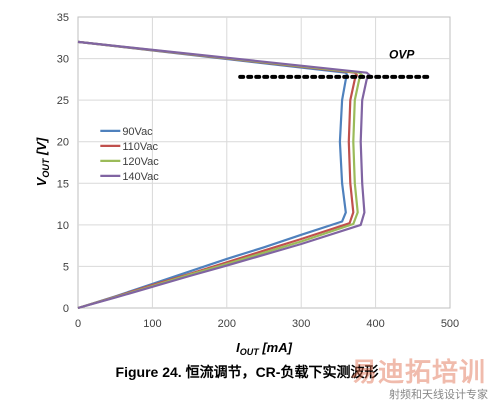 The image size is (494, 406). I want to click on y-axis-label: VOUT [V], so click(42, 161).